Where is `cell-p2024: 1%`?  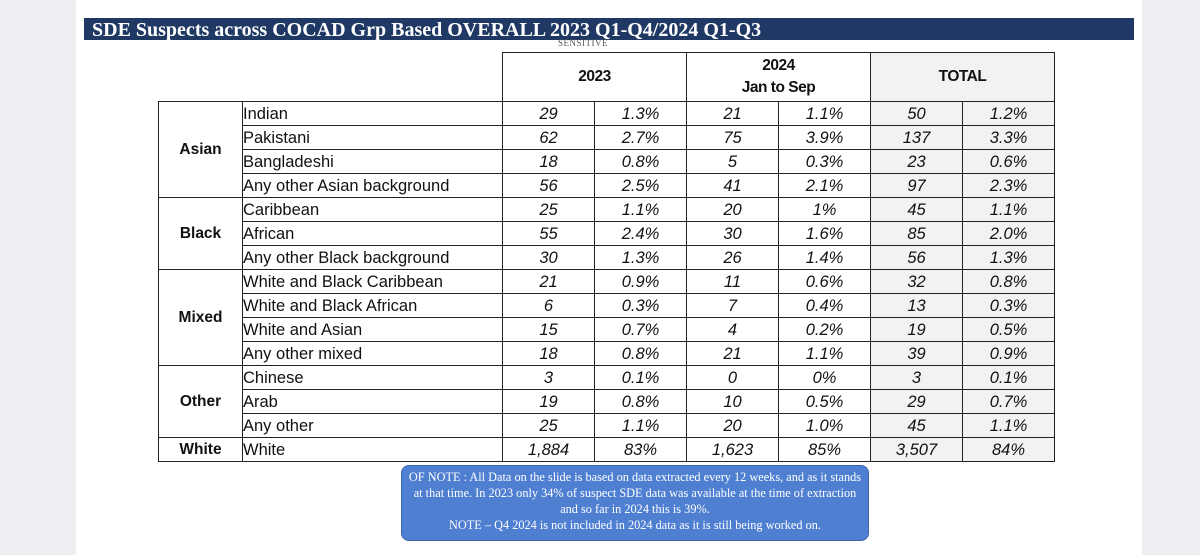
cell-p2024: 1% is located at coordinates (824, 209).